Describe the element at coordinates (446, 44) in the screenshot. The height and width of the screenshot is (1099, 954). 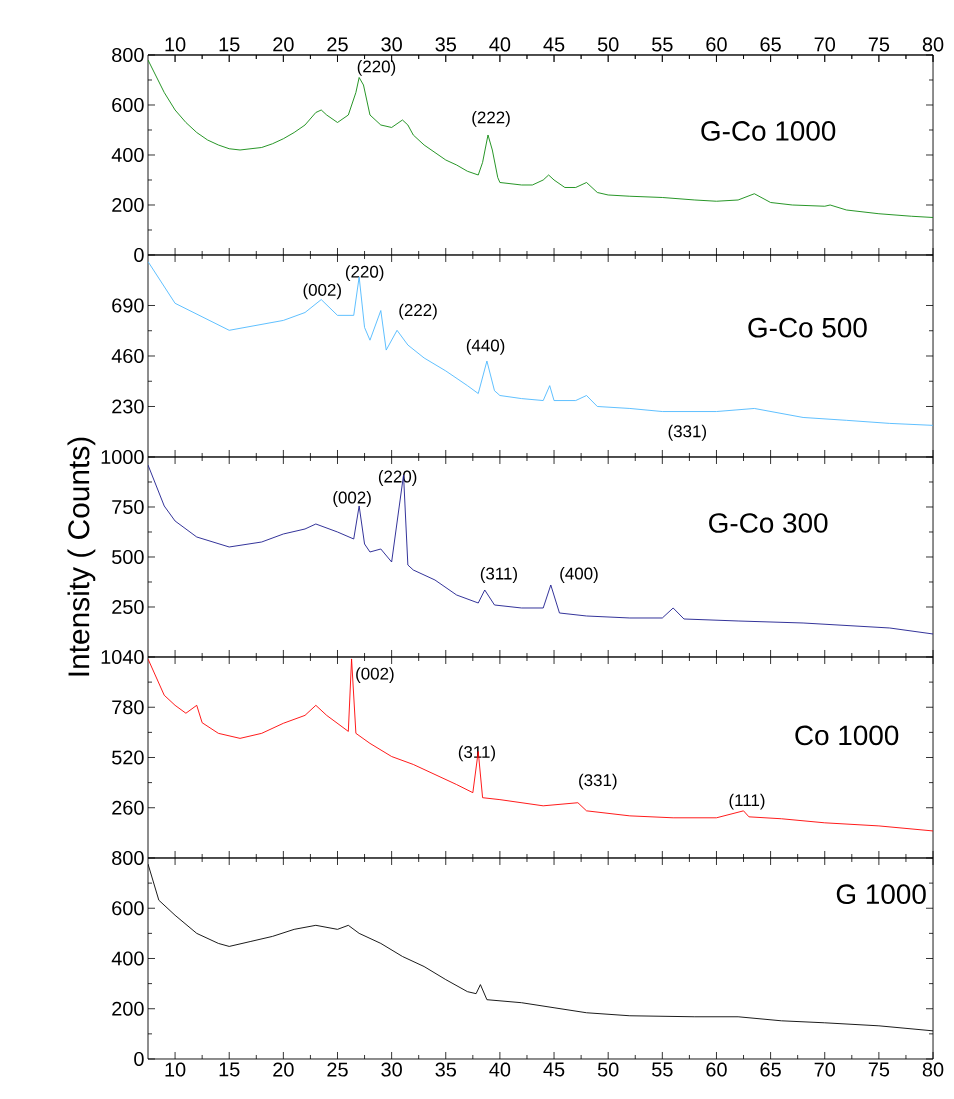
I see `x2-tick-label: 35` at that location.